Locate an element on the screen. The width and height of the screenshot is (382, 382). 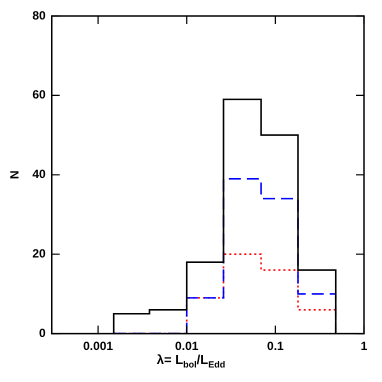
y-tick-label: 20 is located at coordinates (39, 253).